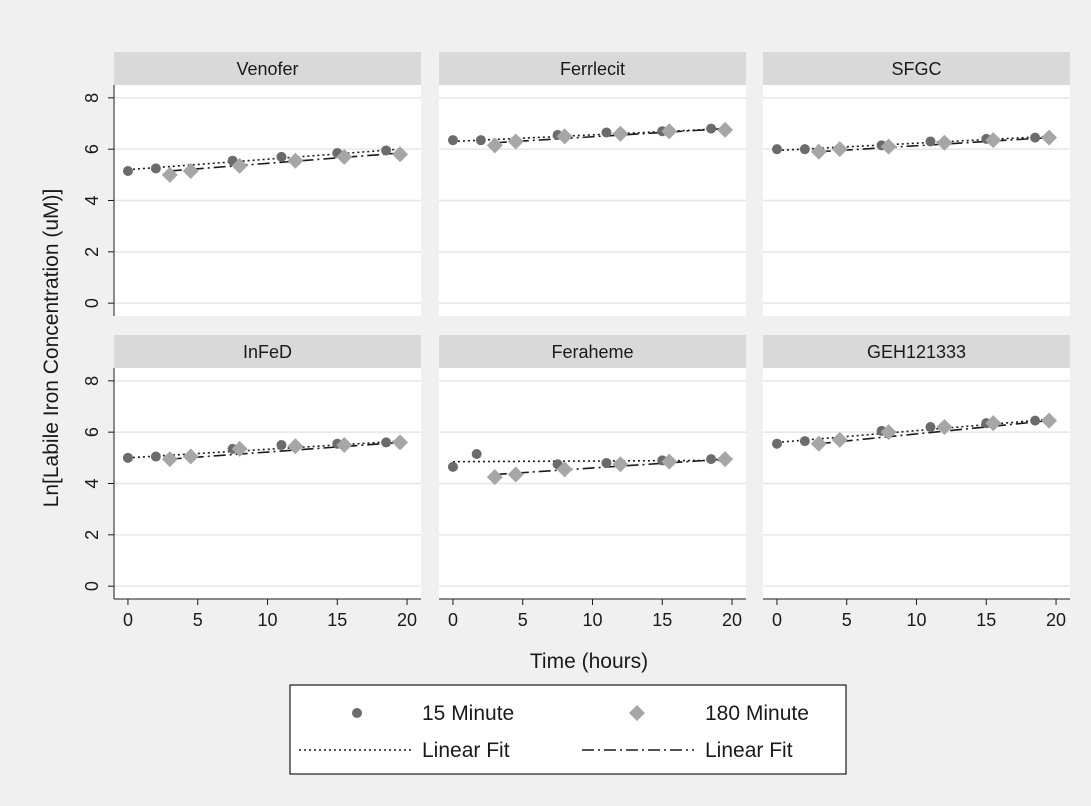  I want to click on legend: 15 Minute 180 Minute Linear Fit Linear Fit, so click(568, 729).